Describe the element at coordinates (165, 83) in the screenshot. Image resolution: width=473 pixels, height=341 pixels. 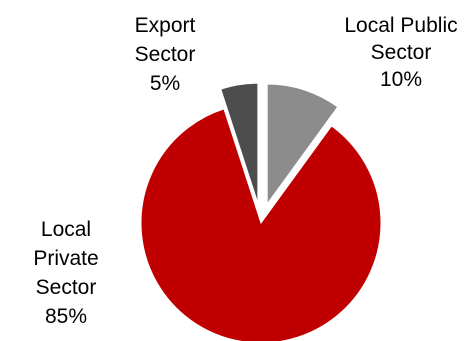
I see `pie-slice-label-line: 5%` at that location.